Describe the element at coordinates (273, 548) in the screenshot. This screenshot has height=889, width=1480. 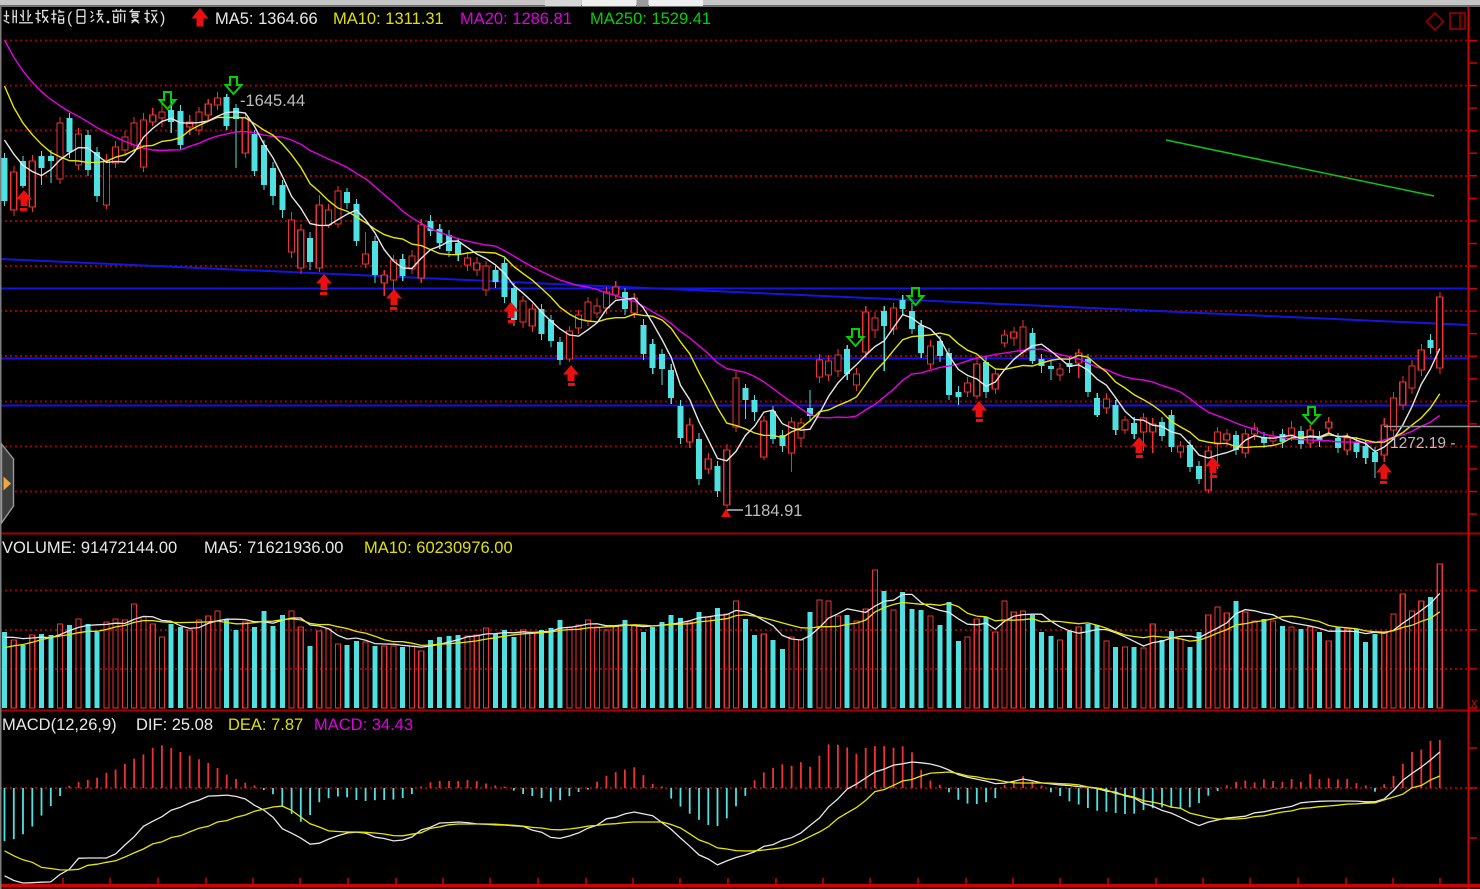
I see `svg-text: MA5: 71621936.00` at that location.